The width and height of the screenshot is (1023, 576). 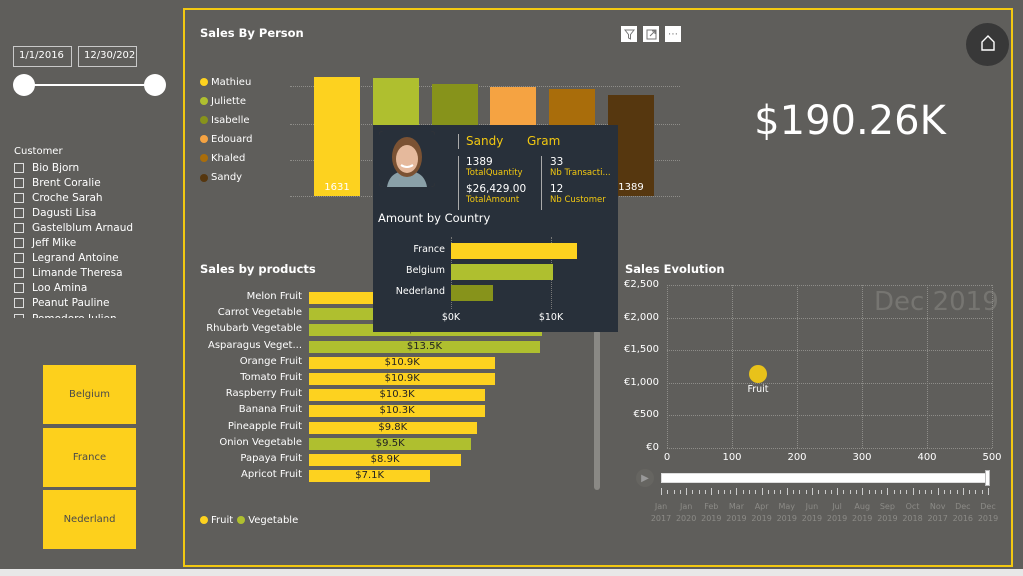 What do you see at coordinates (45, 243) in the screenshot?
I see `customer-item: Jeff Mike` at bounding box center [45, 243].